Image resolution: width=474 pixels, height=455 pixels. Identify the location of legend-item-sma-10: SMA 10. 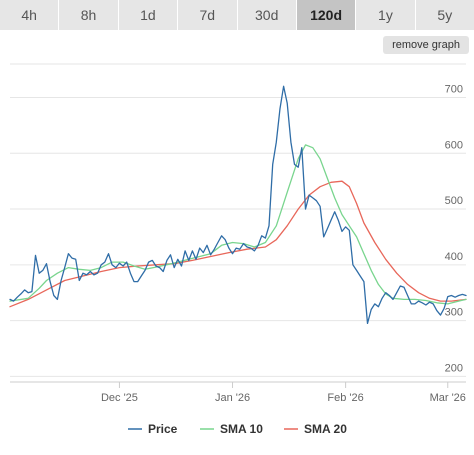
(241, 429).